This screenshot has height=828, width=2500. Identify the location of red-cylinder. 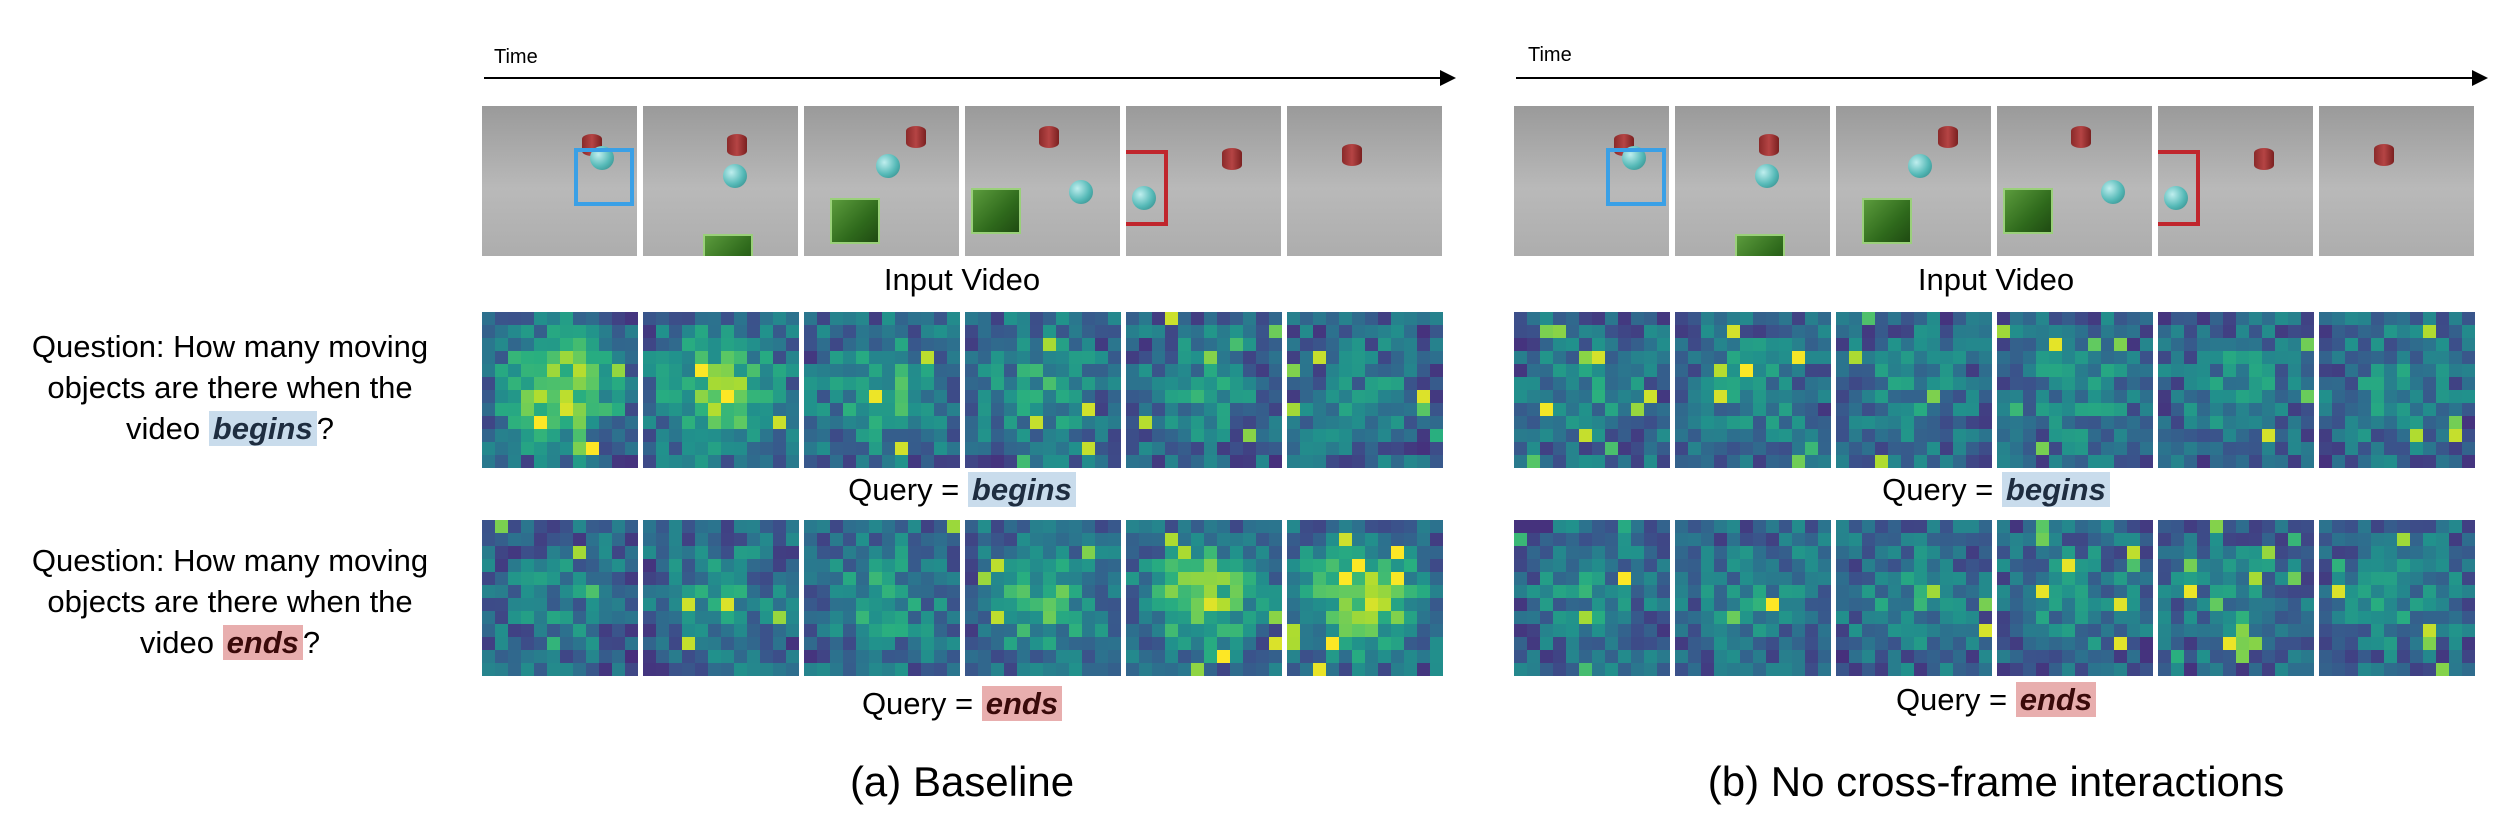
(1948, 137).